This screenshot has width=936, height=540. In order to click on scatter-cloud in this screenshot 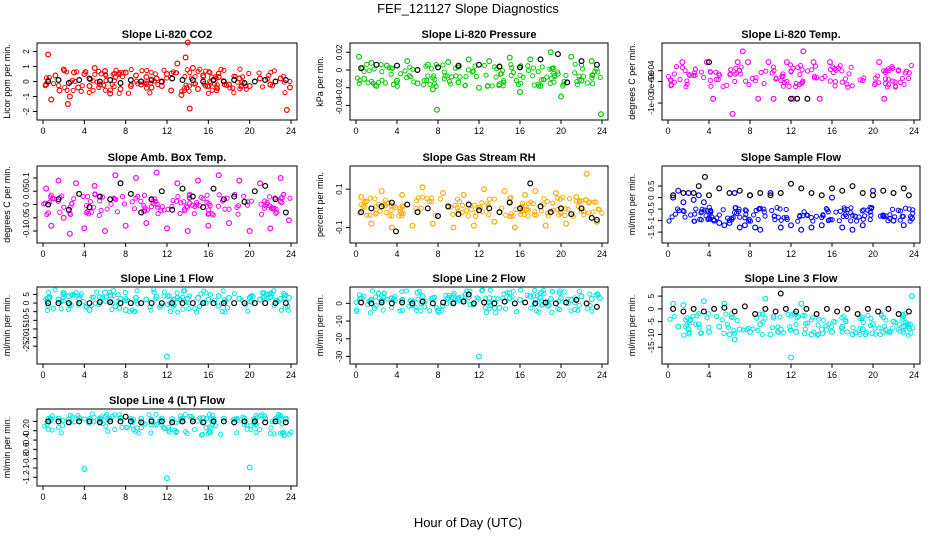, I will do `click(167, 204)`.